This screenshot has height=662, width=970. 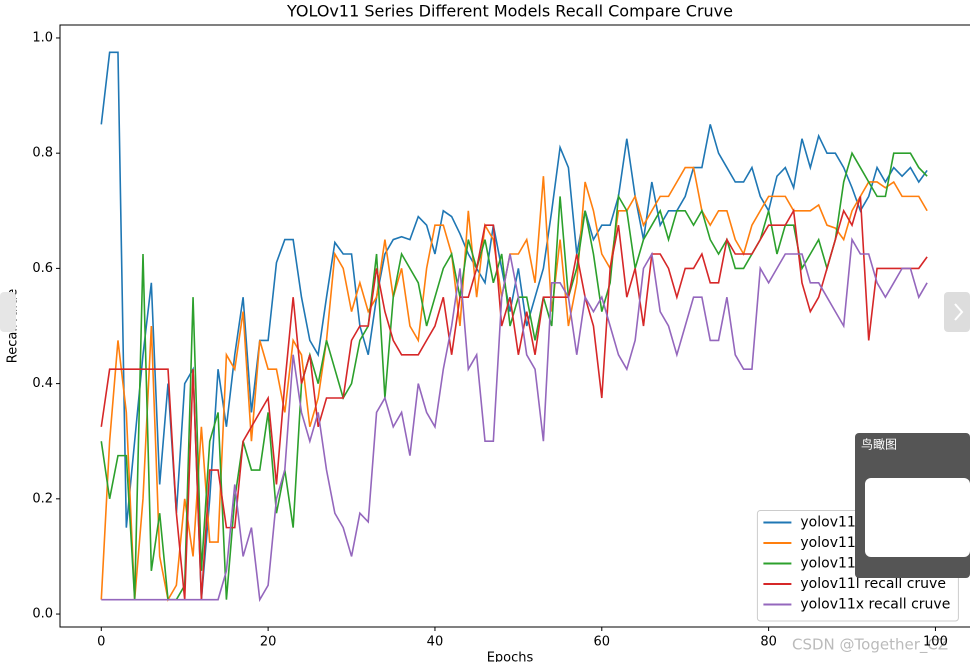 What do you see at coordinates (101, 642) in the screenshot?
I see `x-tick-label: 0` at bounding box center [101, 642].